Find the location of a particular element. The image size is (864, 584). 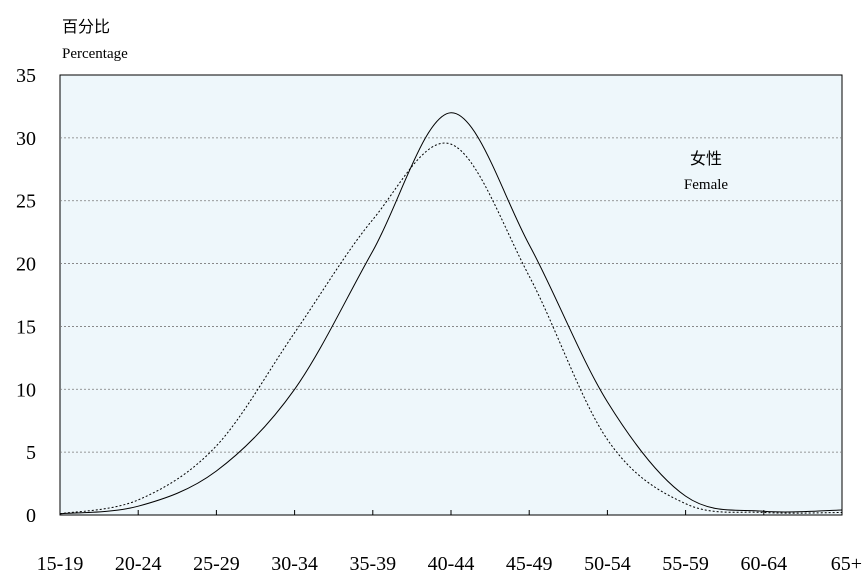

x-tick-label-65+: 65+ is located at coordinates (846, 564).